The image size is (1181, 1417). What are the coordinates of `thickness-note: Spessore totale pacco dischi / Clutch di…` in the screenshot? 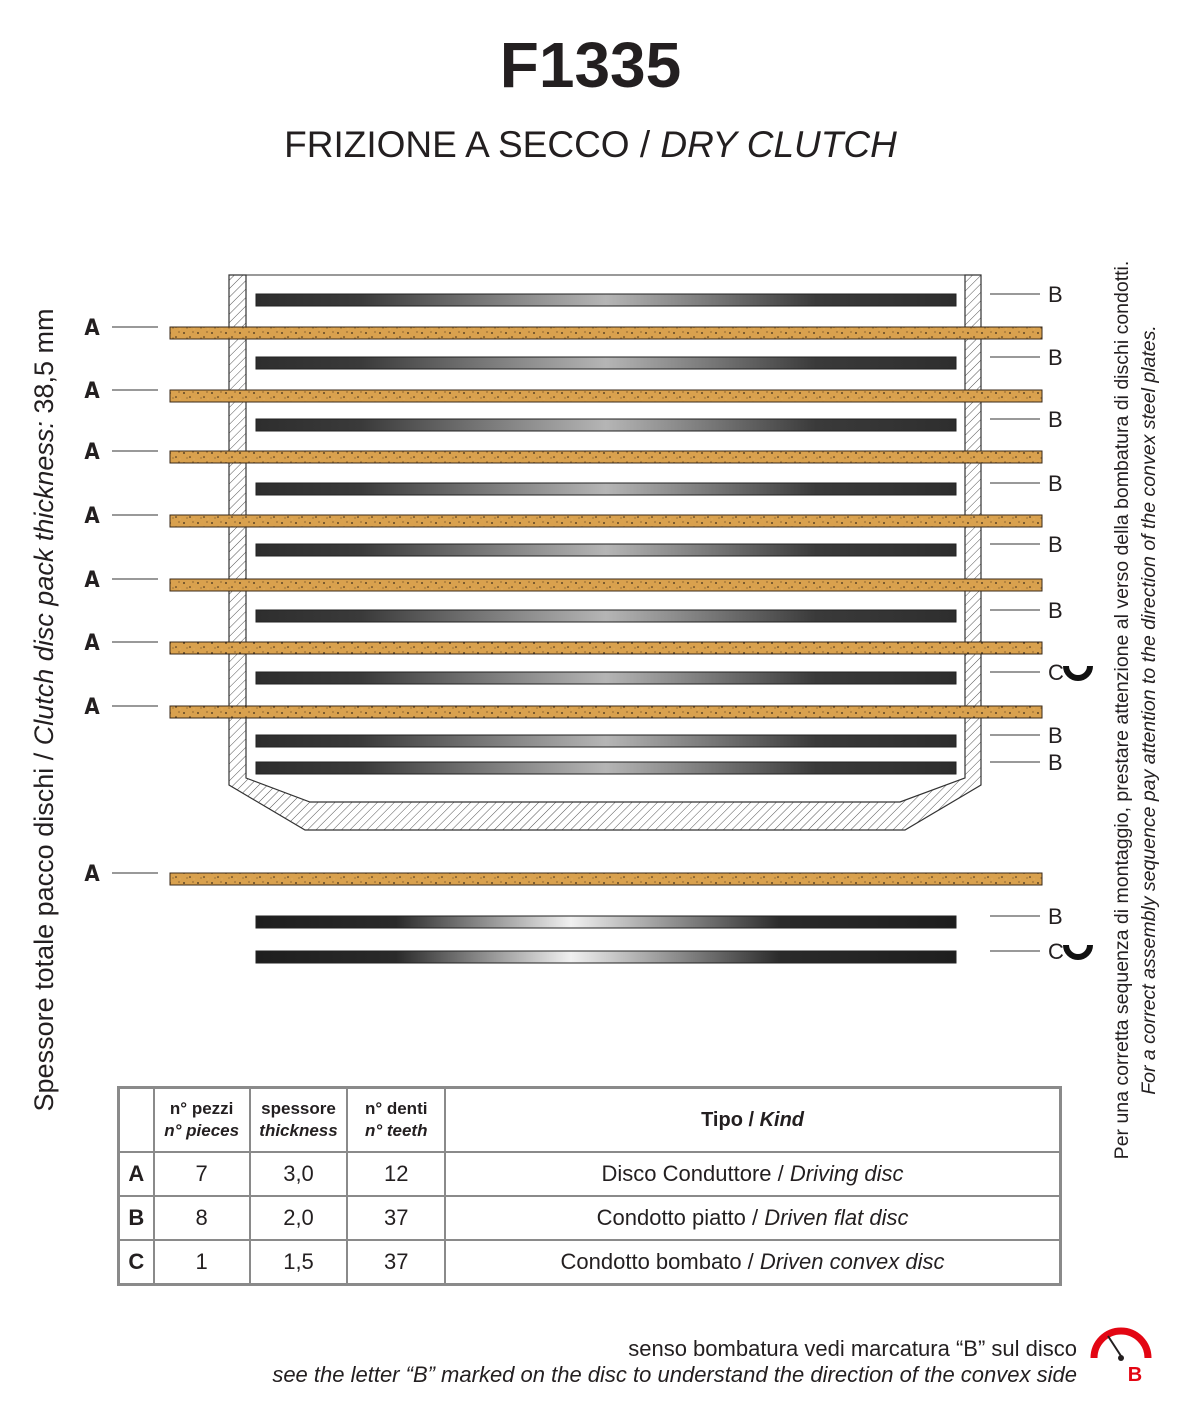 It's located at (44, 710).